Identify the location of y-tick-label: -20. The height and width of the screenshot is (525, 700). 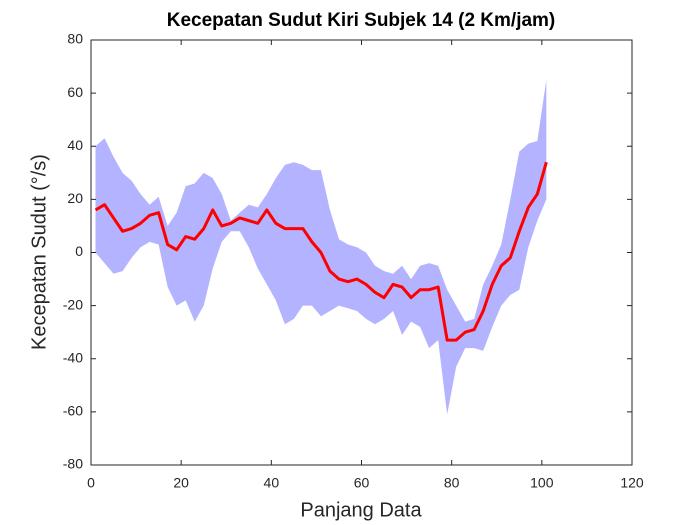
(73, 304).